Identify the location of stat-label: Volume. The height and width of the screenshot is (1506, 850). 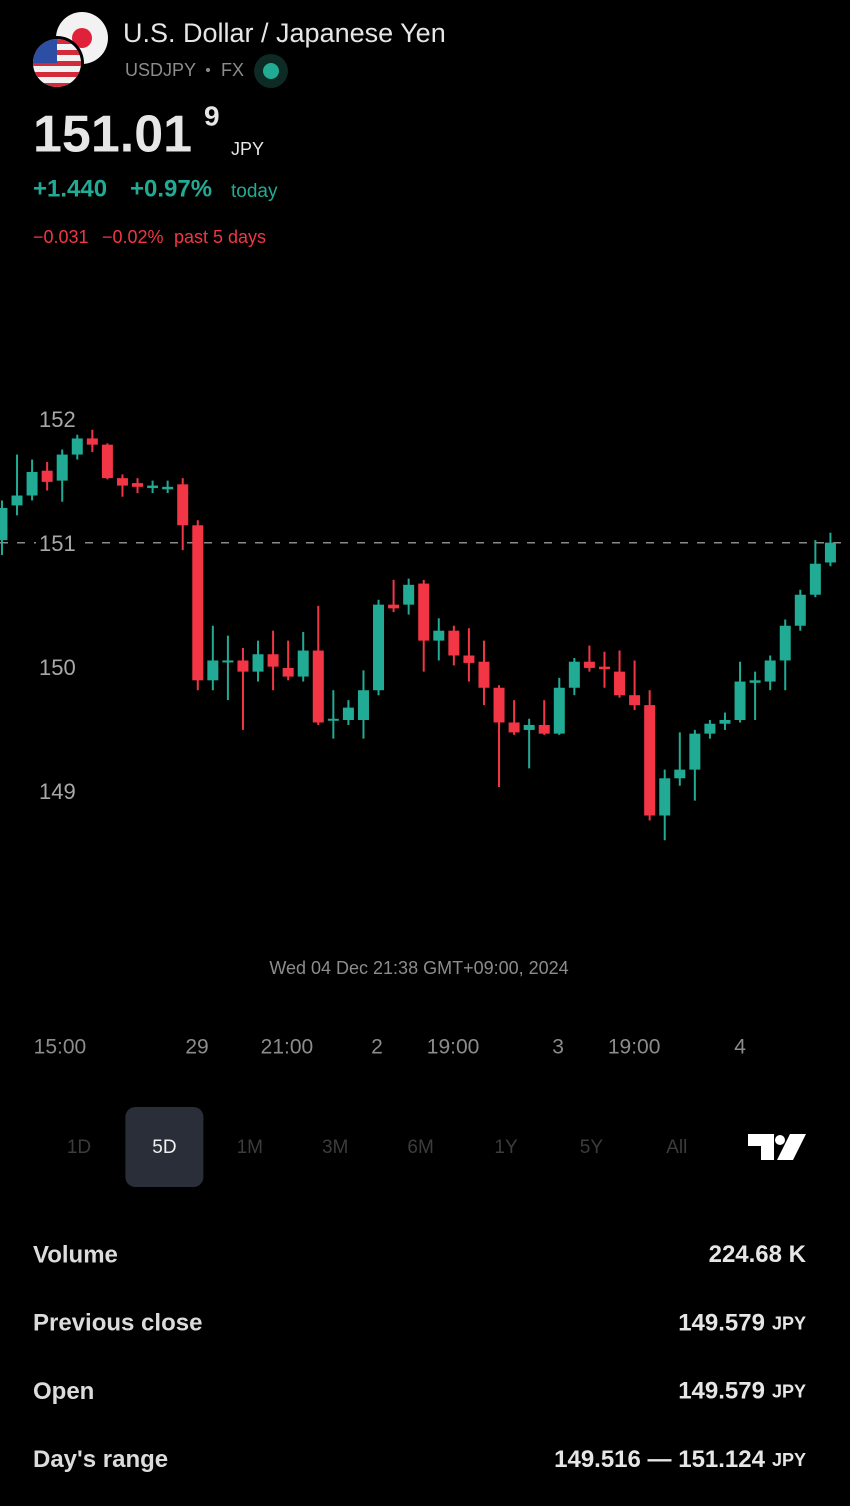
(75, 1254).